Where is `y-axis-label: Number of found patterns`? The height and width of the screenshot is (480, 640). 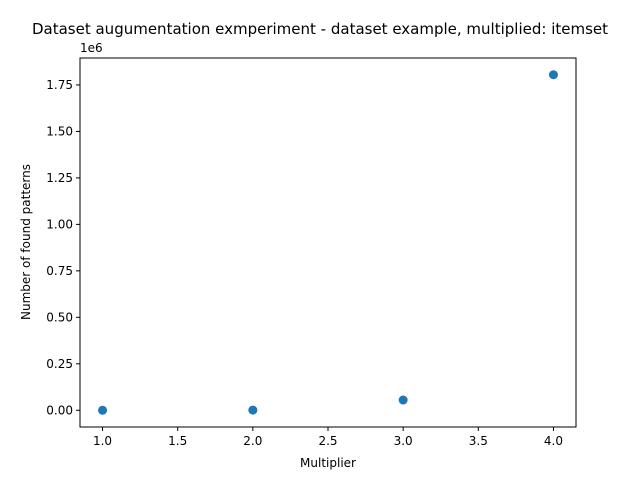
y-axis-label: Number of found patterns is located at coordinates (26, 242).